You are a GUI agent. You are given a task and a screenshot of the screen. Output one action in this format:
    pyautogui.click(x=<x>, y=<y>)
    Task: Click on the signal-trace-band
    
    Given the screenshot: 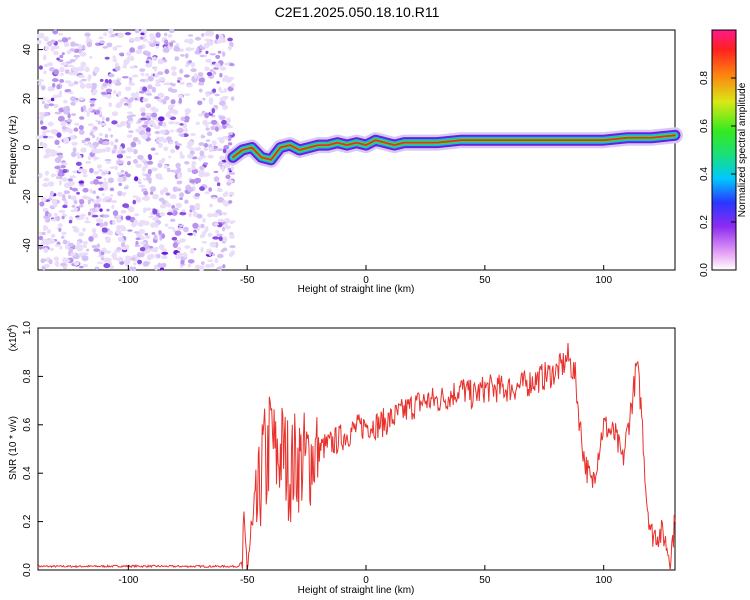 What is the action you would take?
    pyautogui.click(x=454, y=147)
    